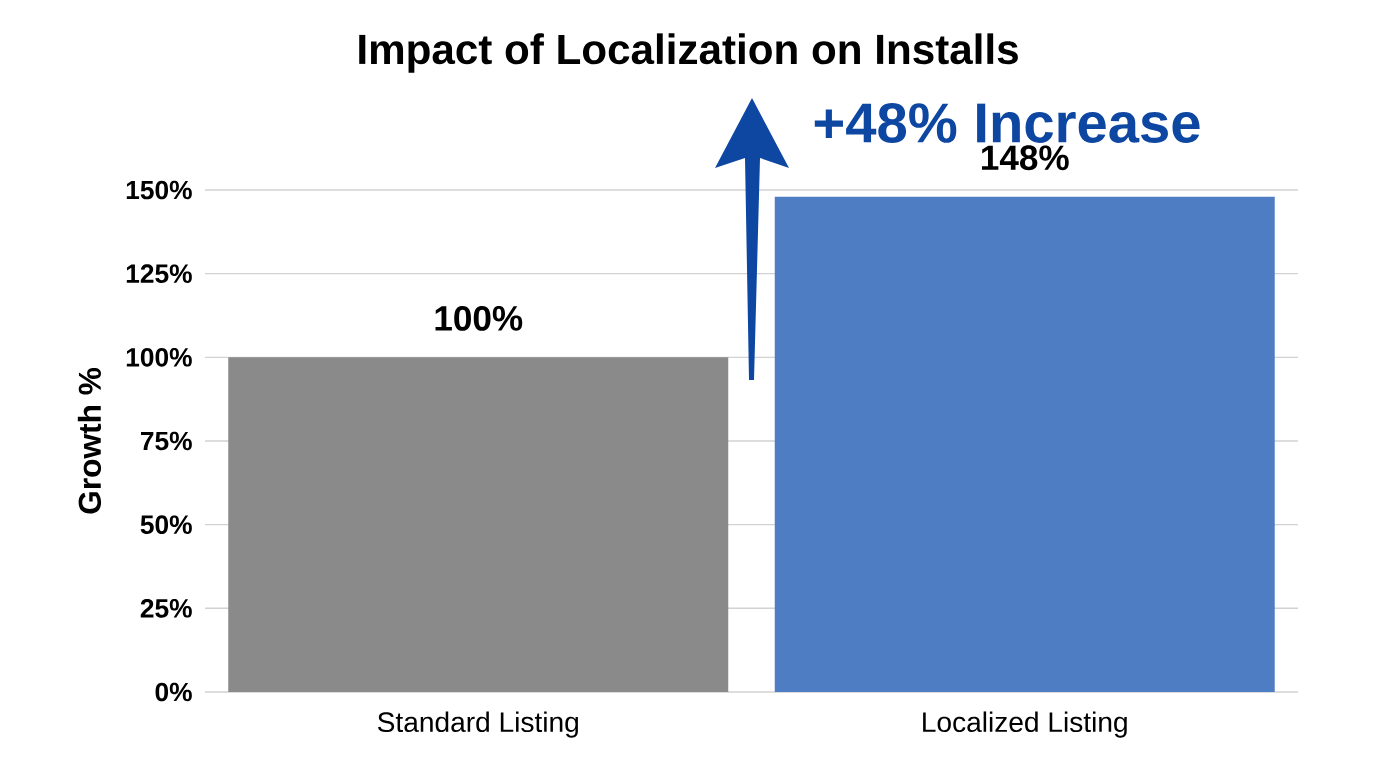  Describe the element at coordinates (159, 274) in the screenshot. I see `y-tick-label: 125%` at that location.